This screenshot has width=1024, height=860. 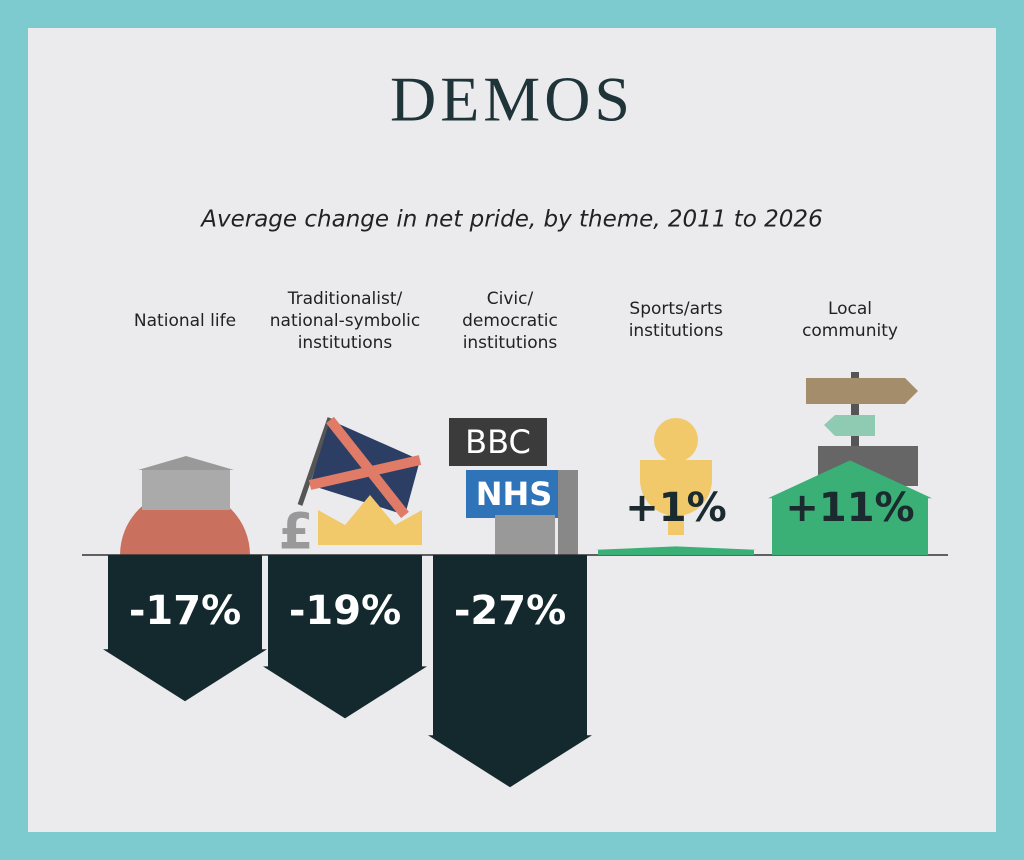 I want to click on category-label: Local community, so click(x=850, y=320).